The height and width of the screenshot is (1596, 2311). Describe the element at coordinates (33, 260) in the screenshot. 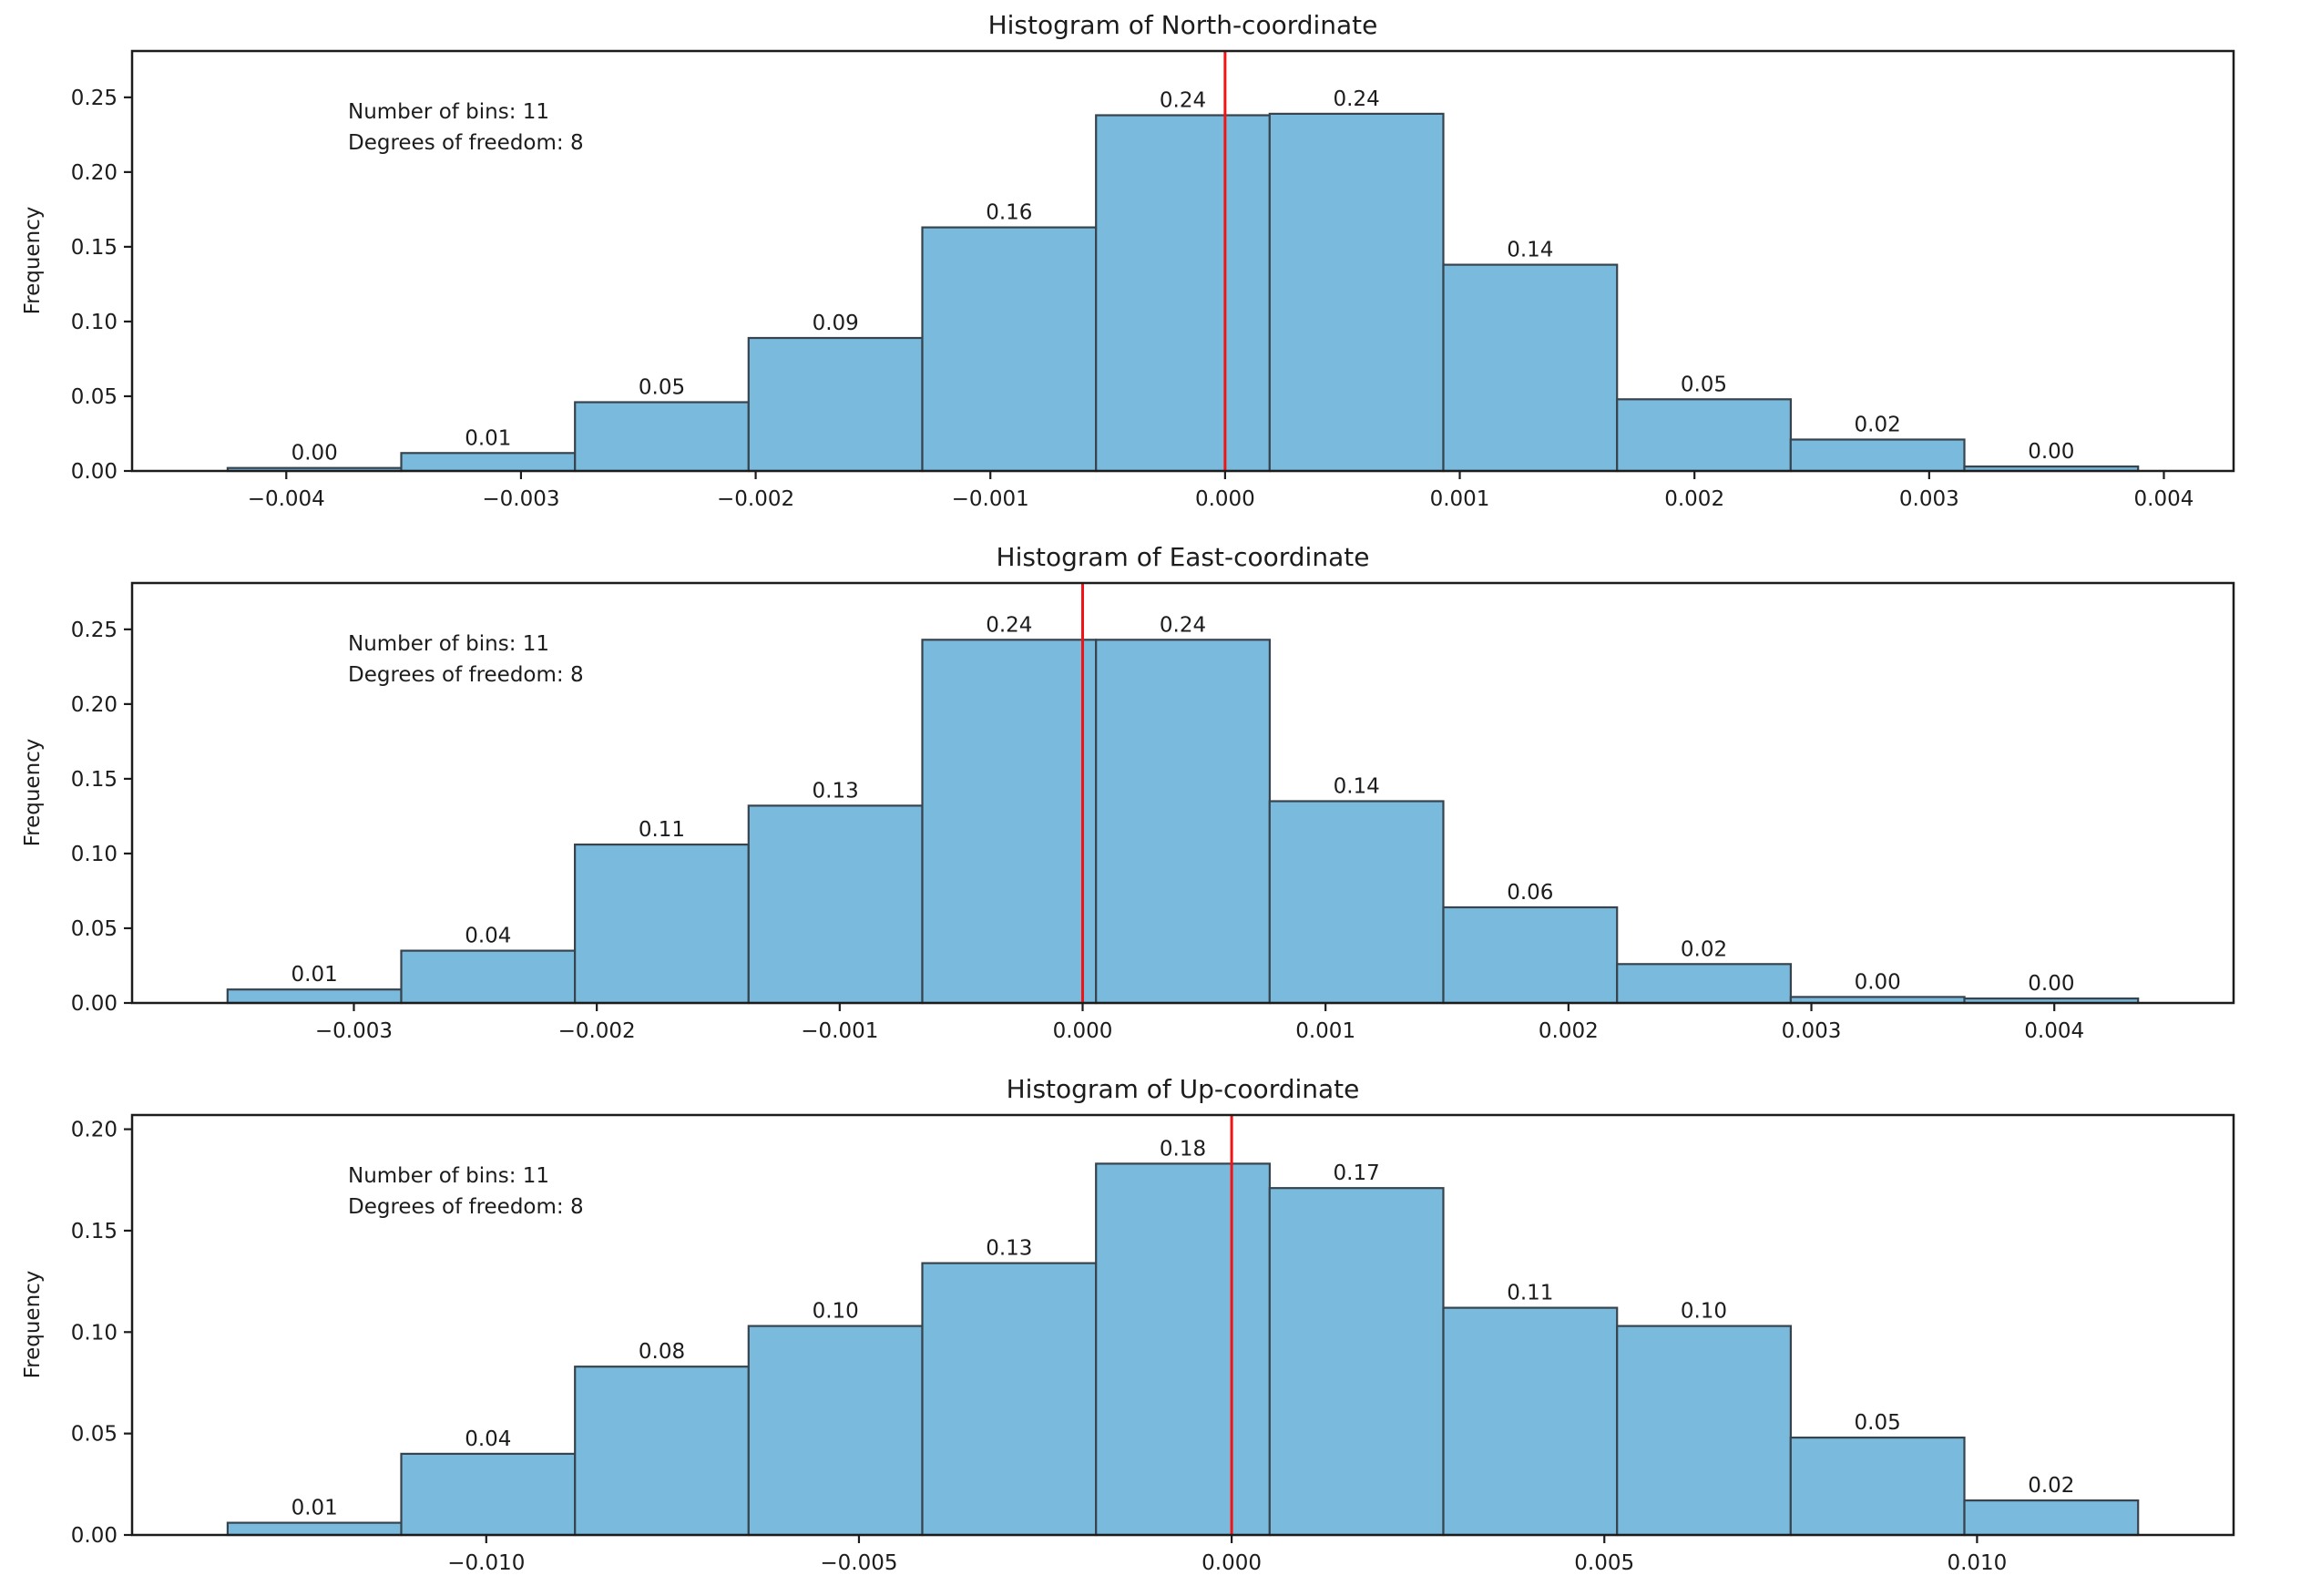

I see `y-axis-label-north: Frequency` at that location.